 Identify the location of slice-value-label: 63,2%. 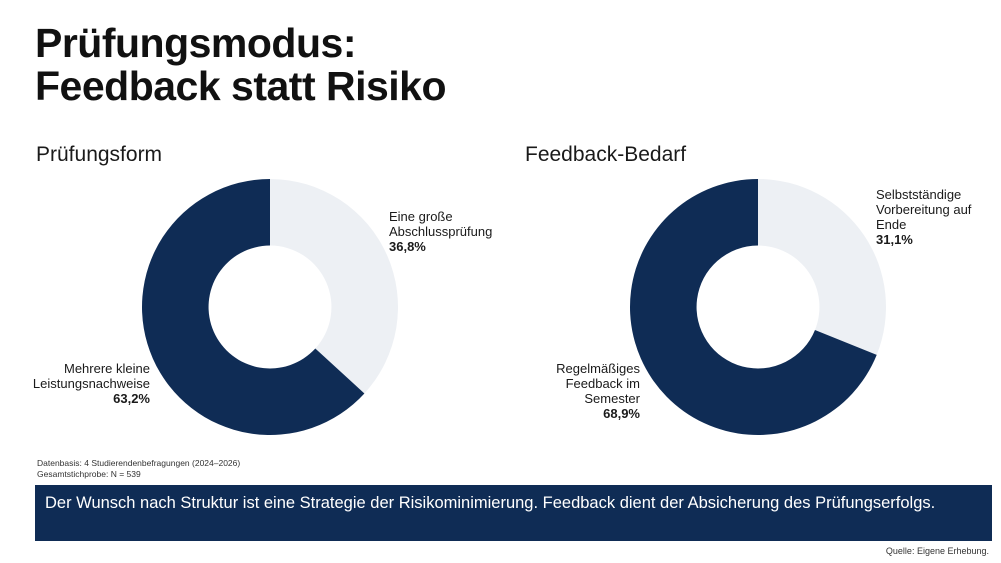
(131, 398).